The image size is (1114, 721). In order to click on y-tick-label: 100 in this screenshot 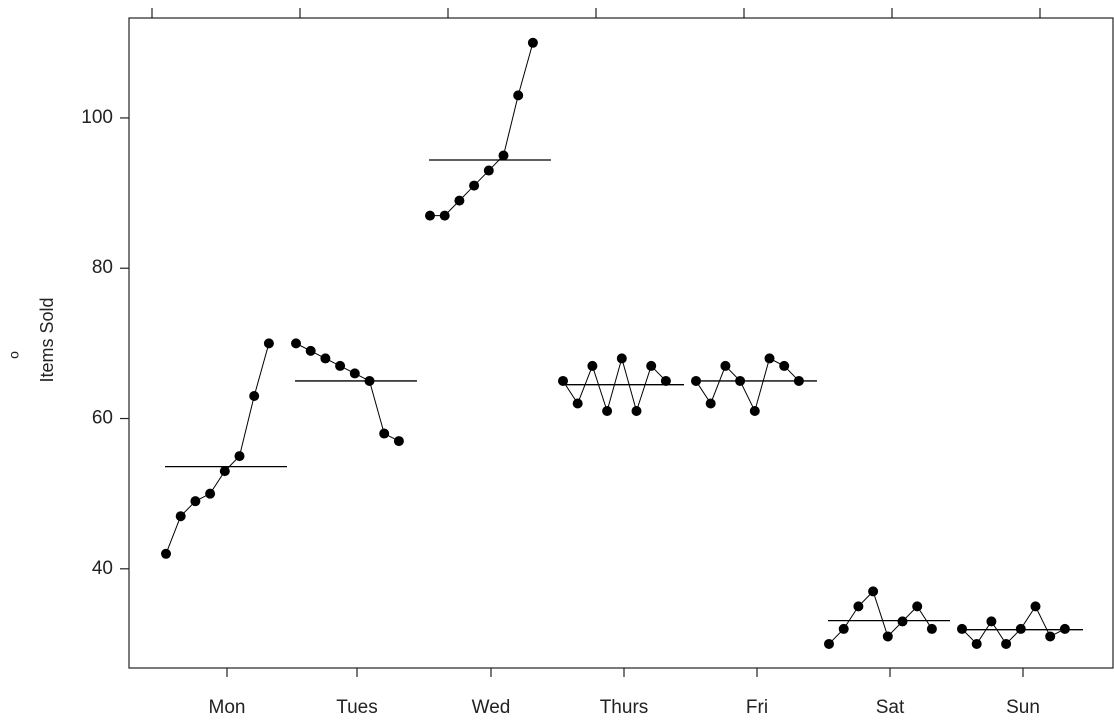, I will do `click(97, 117)`.